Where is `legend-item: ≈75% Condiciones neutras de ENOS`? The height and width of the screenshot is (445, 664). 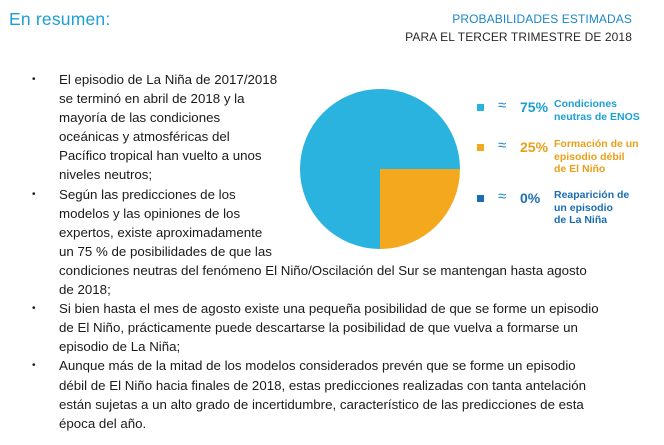 legend-item: ≈75% Condiciones neutras de ENOS is located at coordinates (558, 110).